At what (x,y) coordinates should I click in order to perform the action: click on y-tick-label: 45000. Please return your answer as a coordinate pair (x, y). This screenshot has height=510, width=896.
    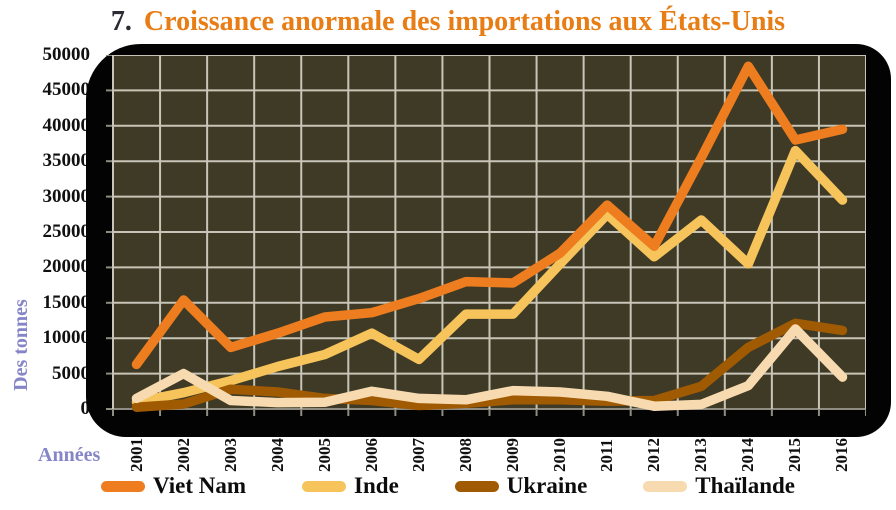
    Looking at the image, I should click on (66, 90).